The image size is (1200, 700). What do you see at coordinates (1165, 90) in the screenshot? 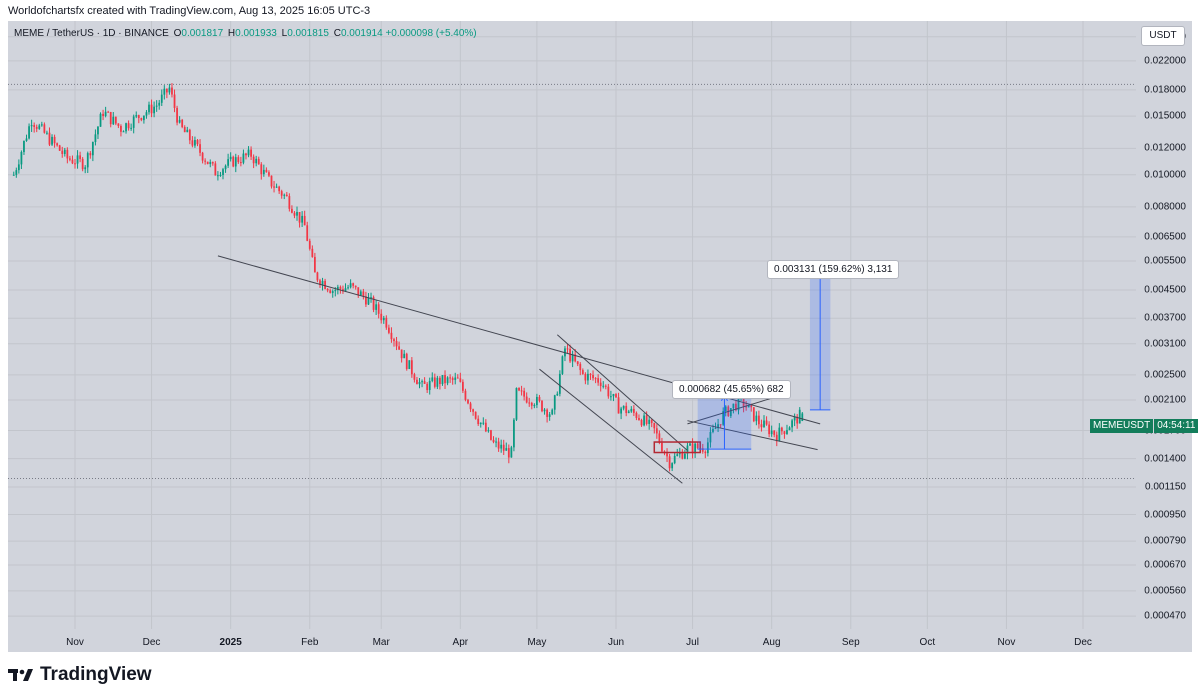
I see `price-tick: 0.018000` at bounding box center [1165, 90].